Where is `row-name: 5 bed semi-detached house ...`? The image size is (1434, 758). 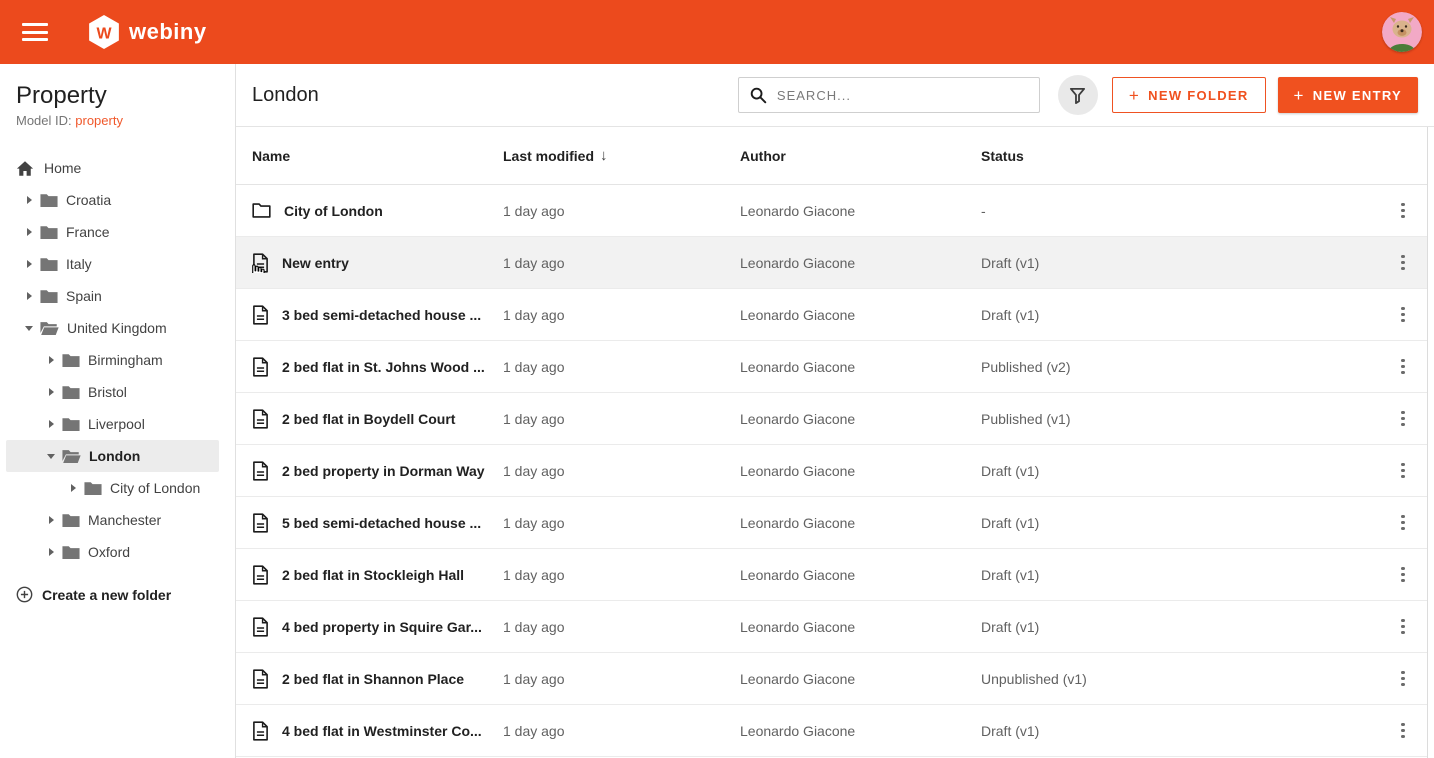
row-name: 5 bed semi-detached house ... is located at coordinates (382, 522).